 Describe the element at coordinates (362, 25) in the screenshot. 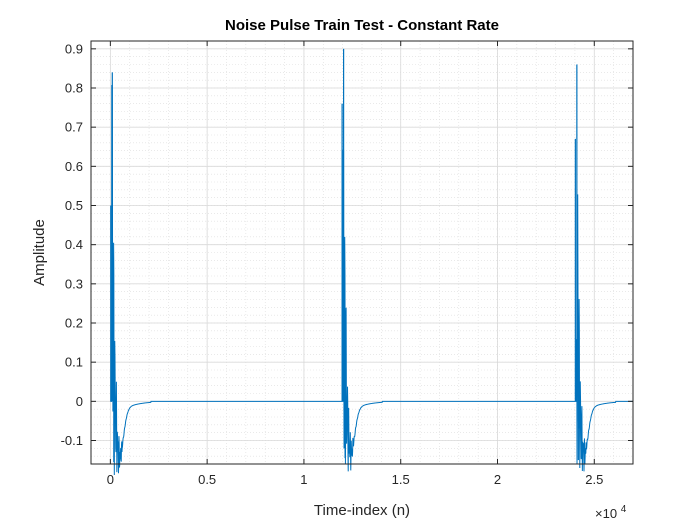

I see `chart-title: Noise Pulse Train Test - Constant Rate` at that location.